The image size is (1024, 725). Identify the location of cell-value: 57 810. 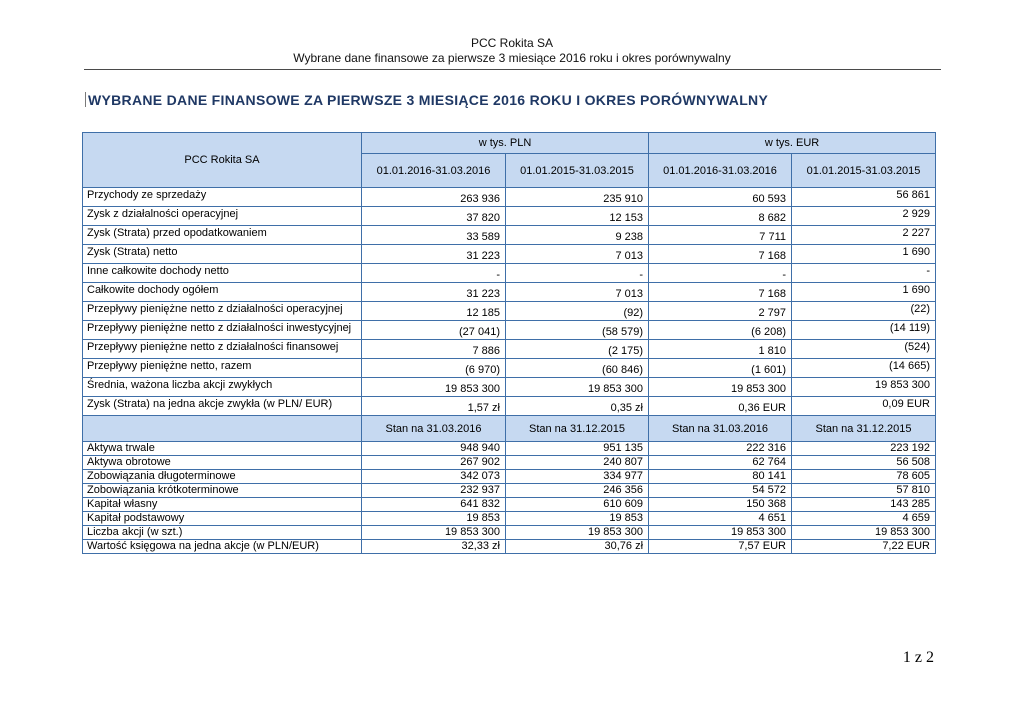
(864, 490).